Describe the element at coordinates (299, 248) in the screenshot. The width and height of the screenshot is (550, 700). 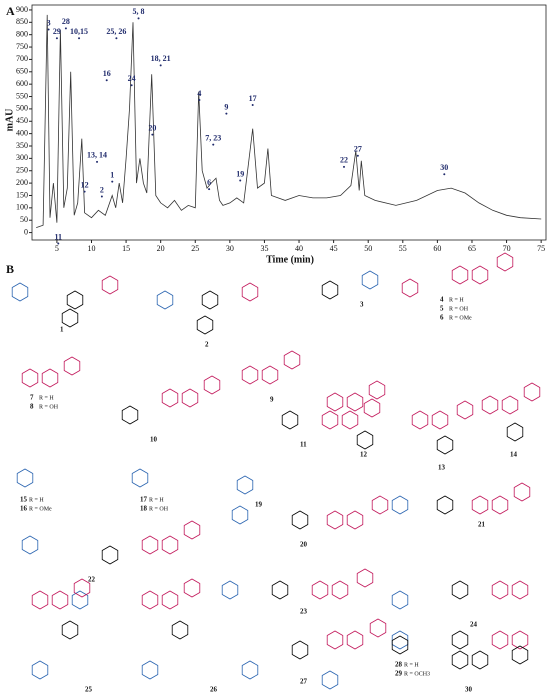
I see `x-tick-label: 40` at that location.